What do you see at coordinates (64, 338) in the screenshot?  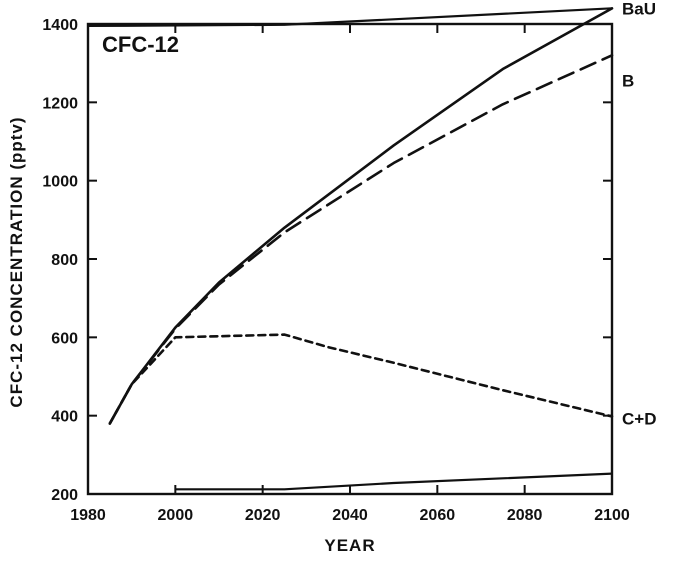 I see `y-tick-label: 600` at bounding box center [64, 338].